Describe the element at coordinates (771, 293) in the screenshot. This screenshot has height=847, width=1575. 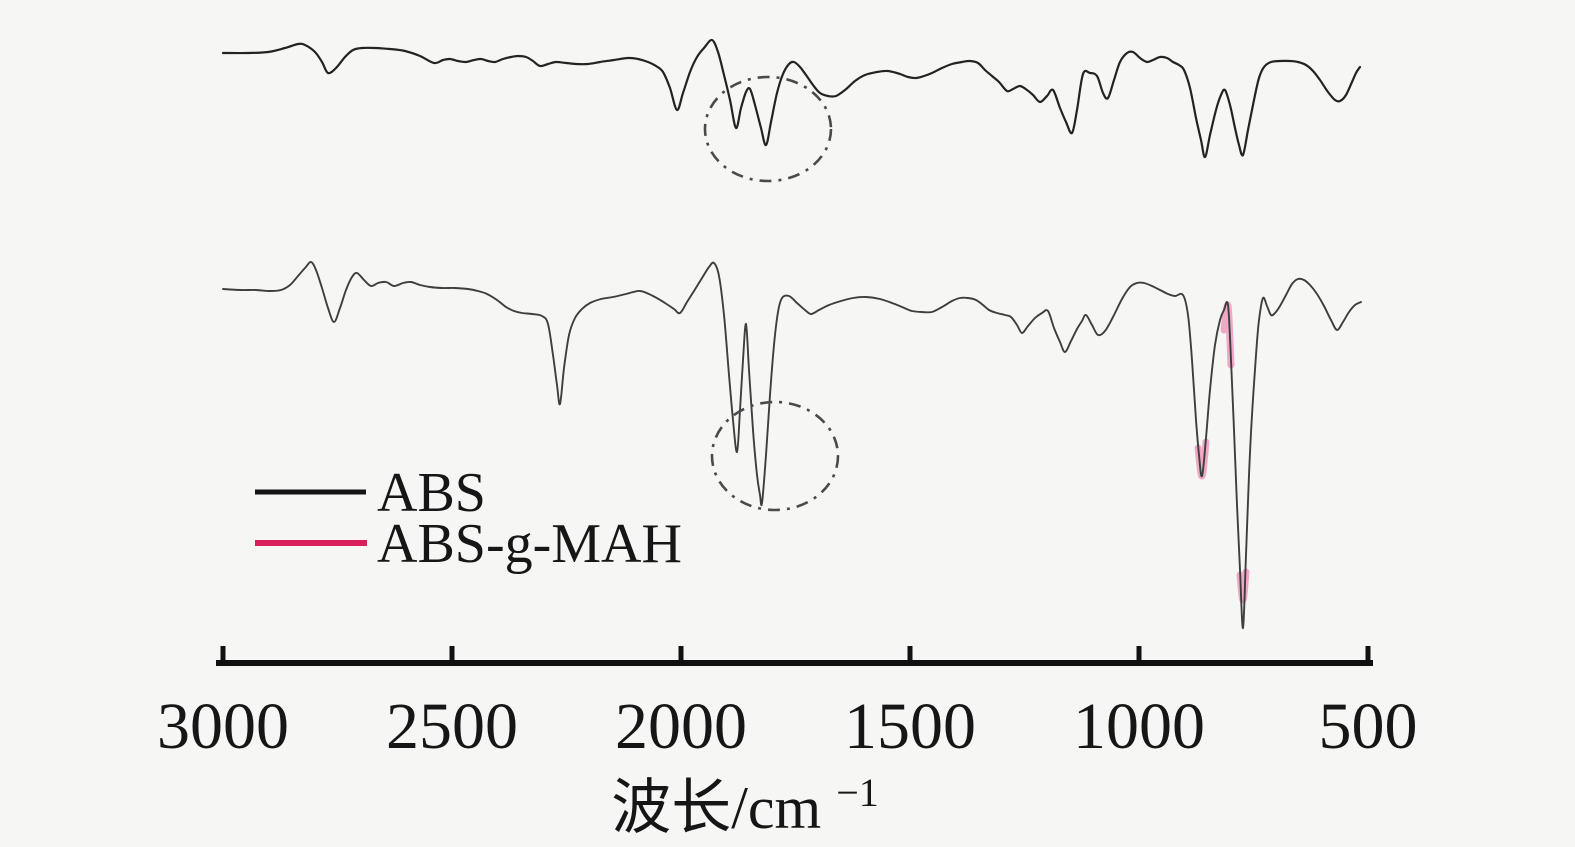
I see `highlight-ellipses` at that location.